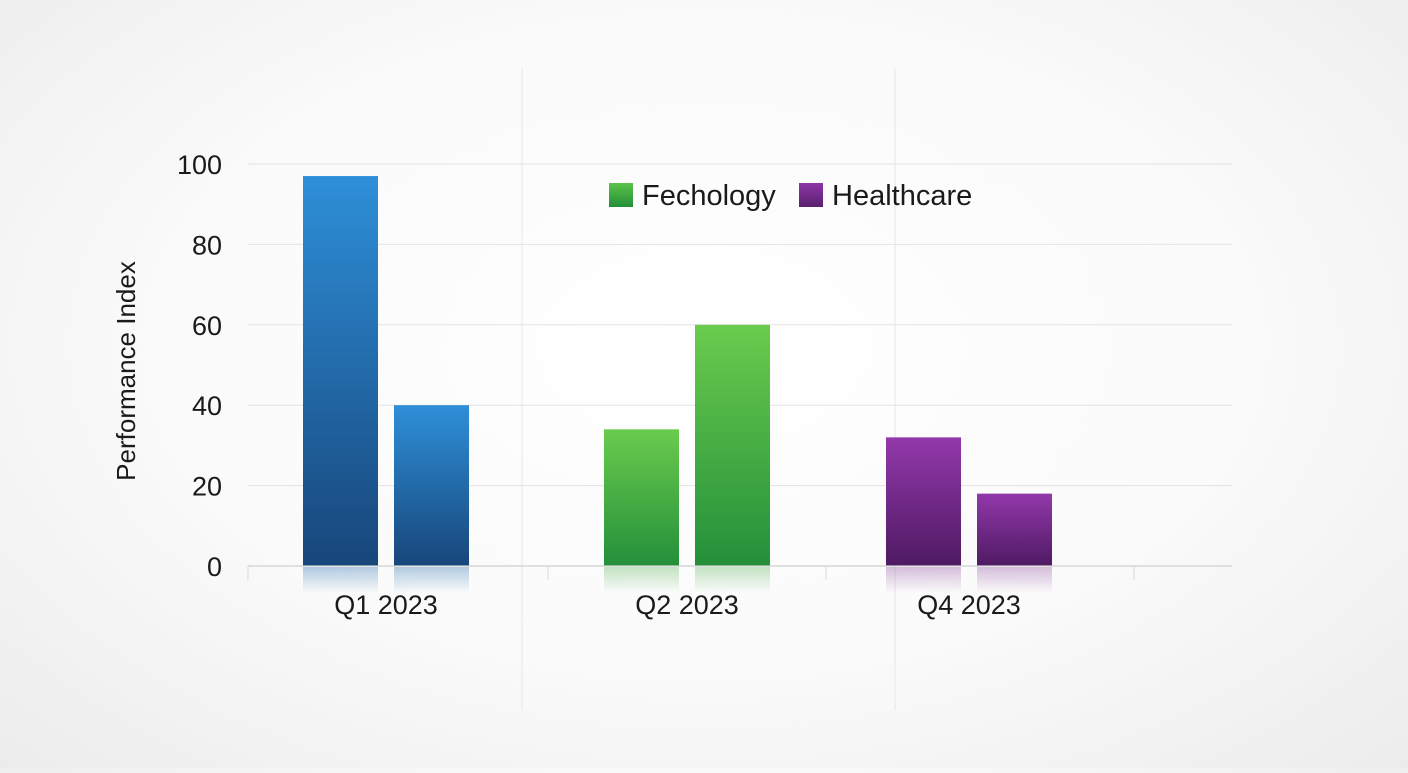 The image size is (1408, 773). I want to click on y-tick-label-100: 100, so click(199, 165).